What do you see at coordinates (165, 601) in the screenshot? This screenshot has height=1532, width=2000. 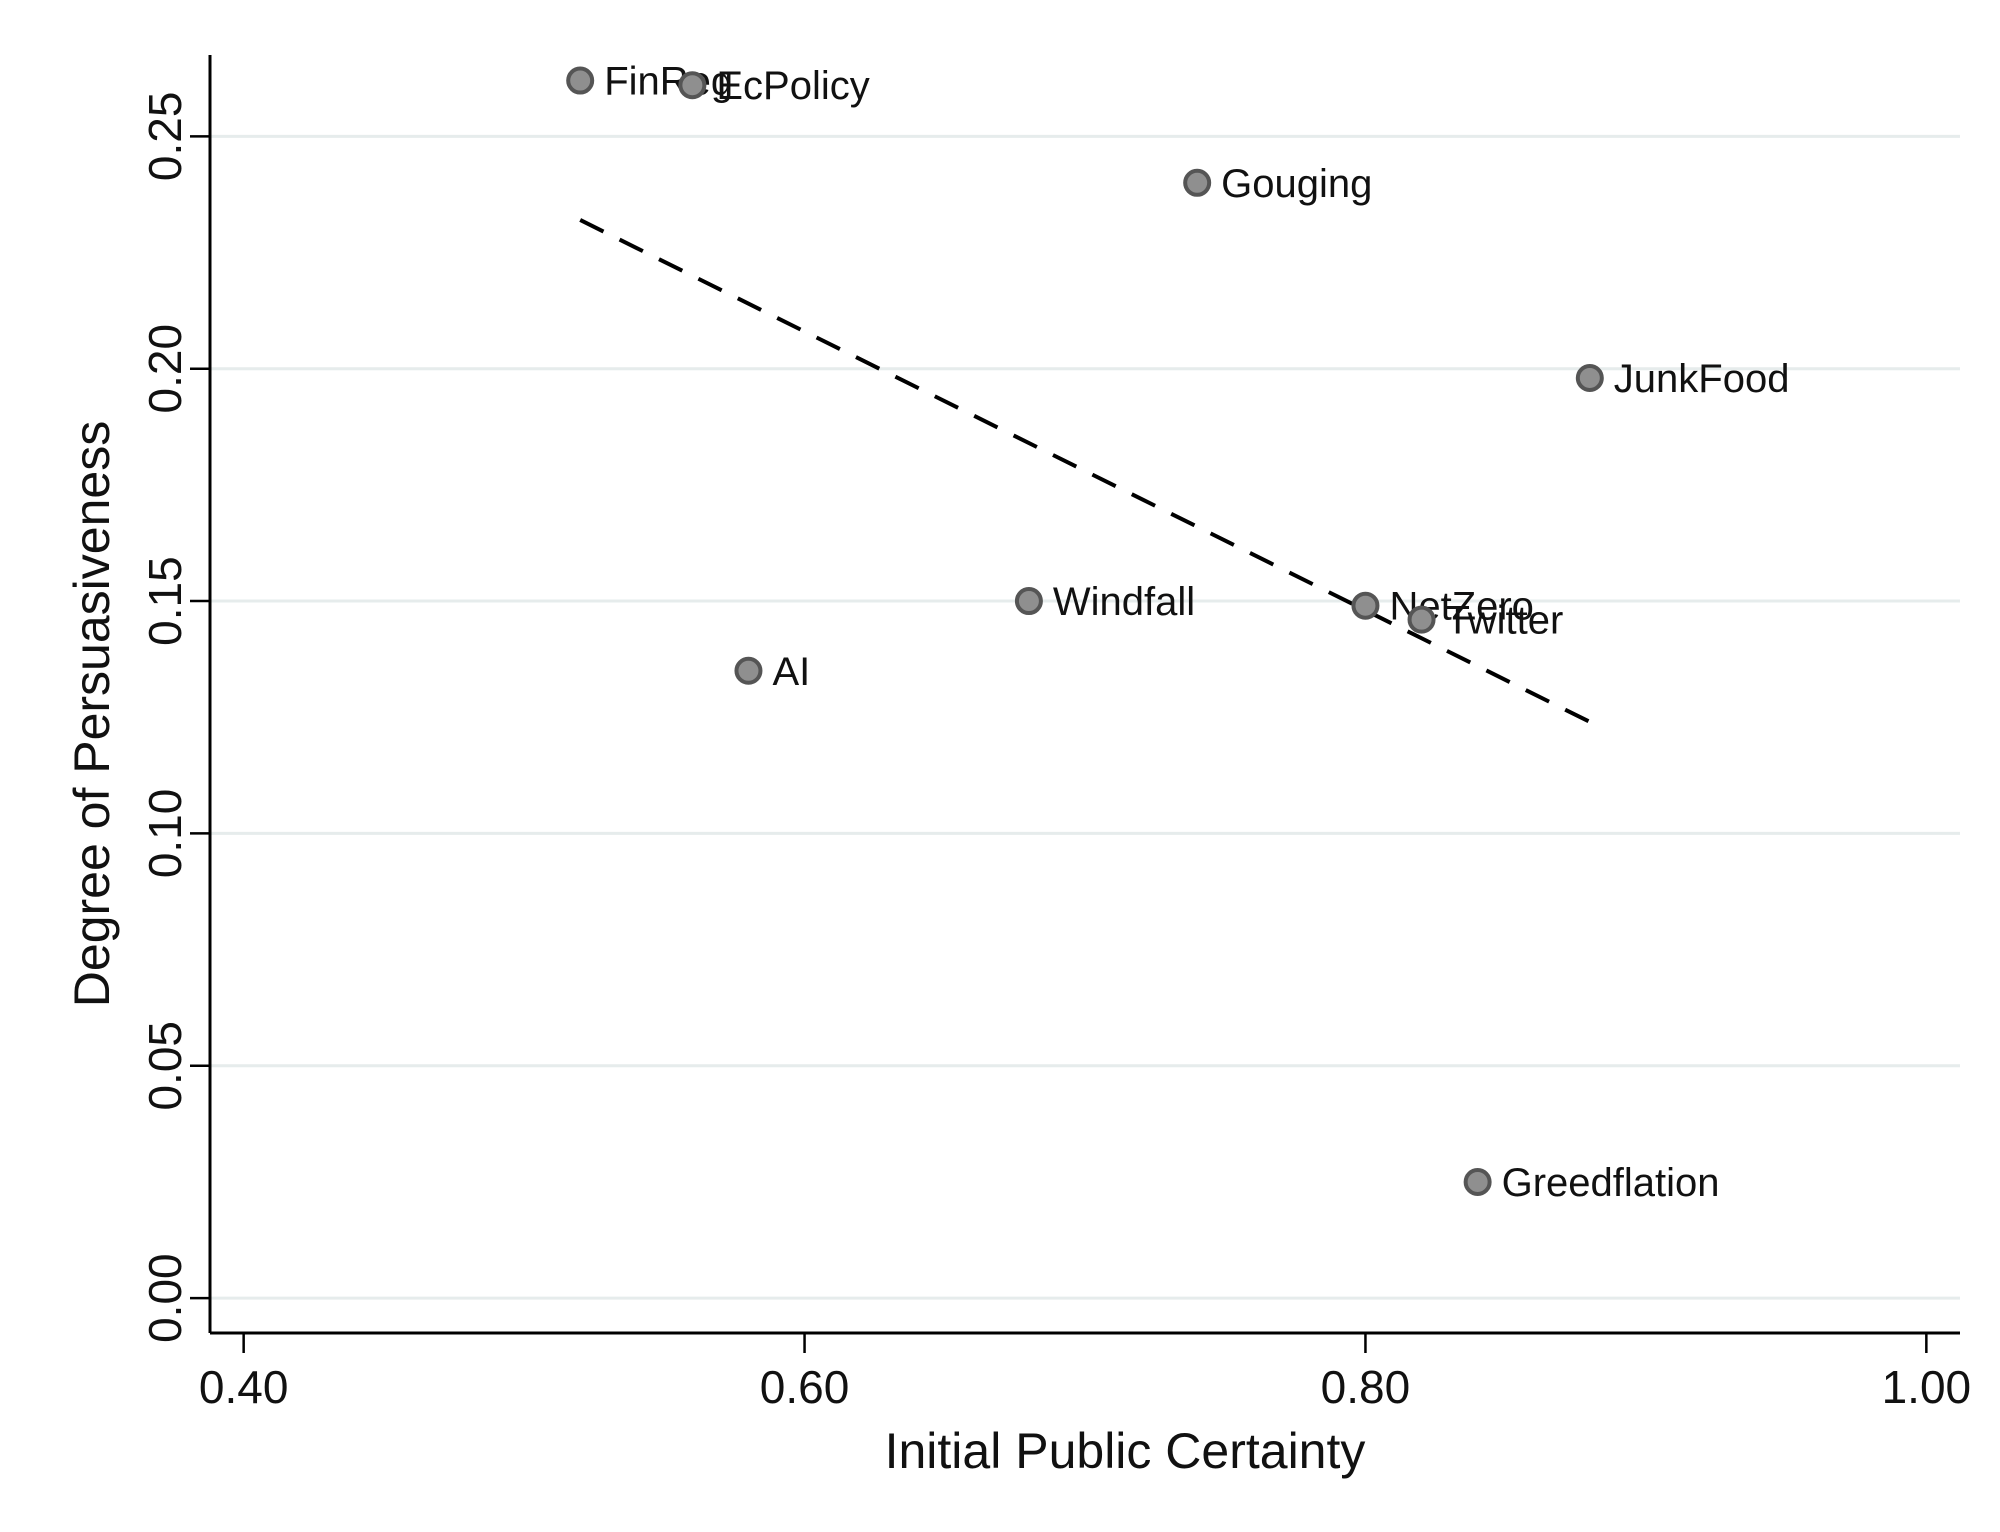 I see `y-tick-label: 0.15` at bounding box center [165, 601].